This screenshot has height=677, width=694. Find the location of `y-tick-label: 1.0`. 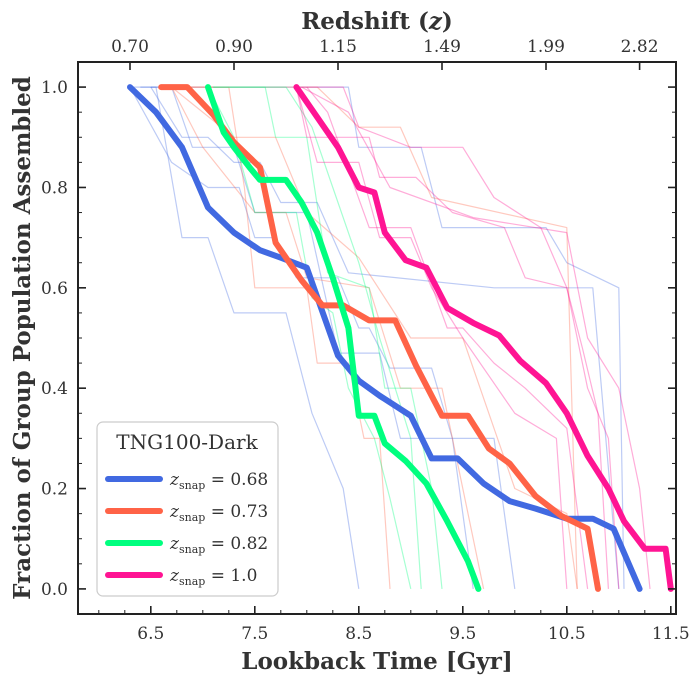

y-tick-label: 1.0 is located at coordinates (54, 88).